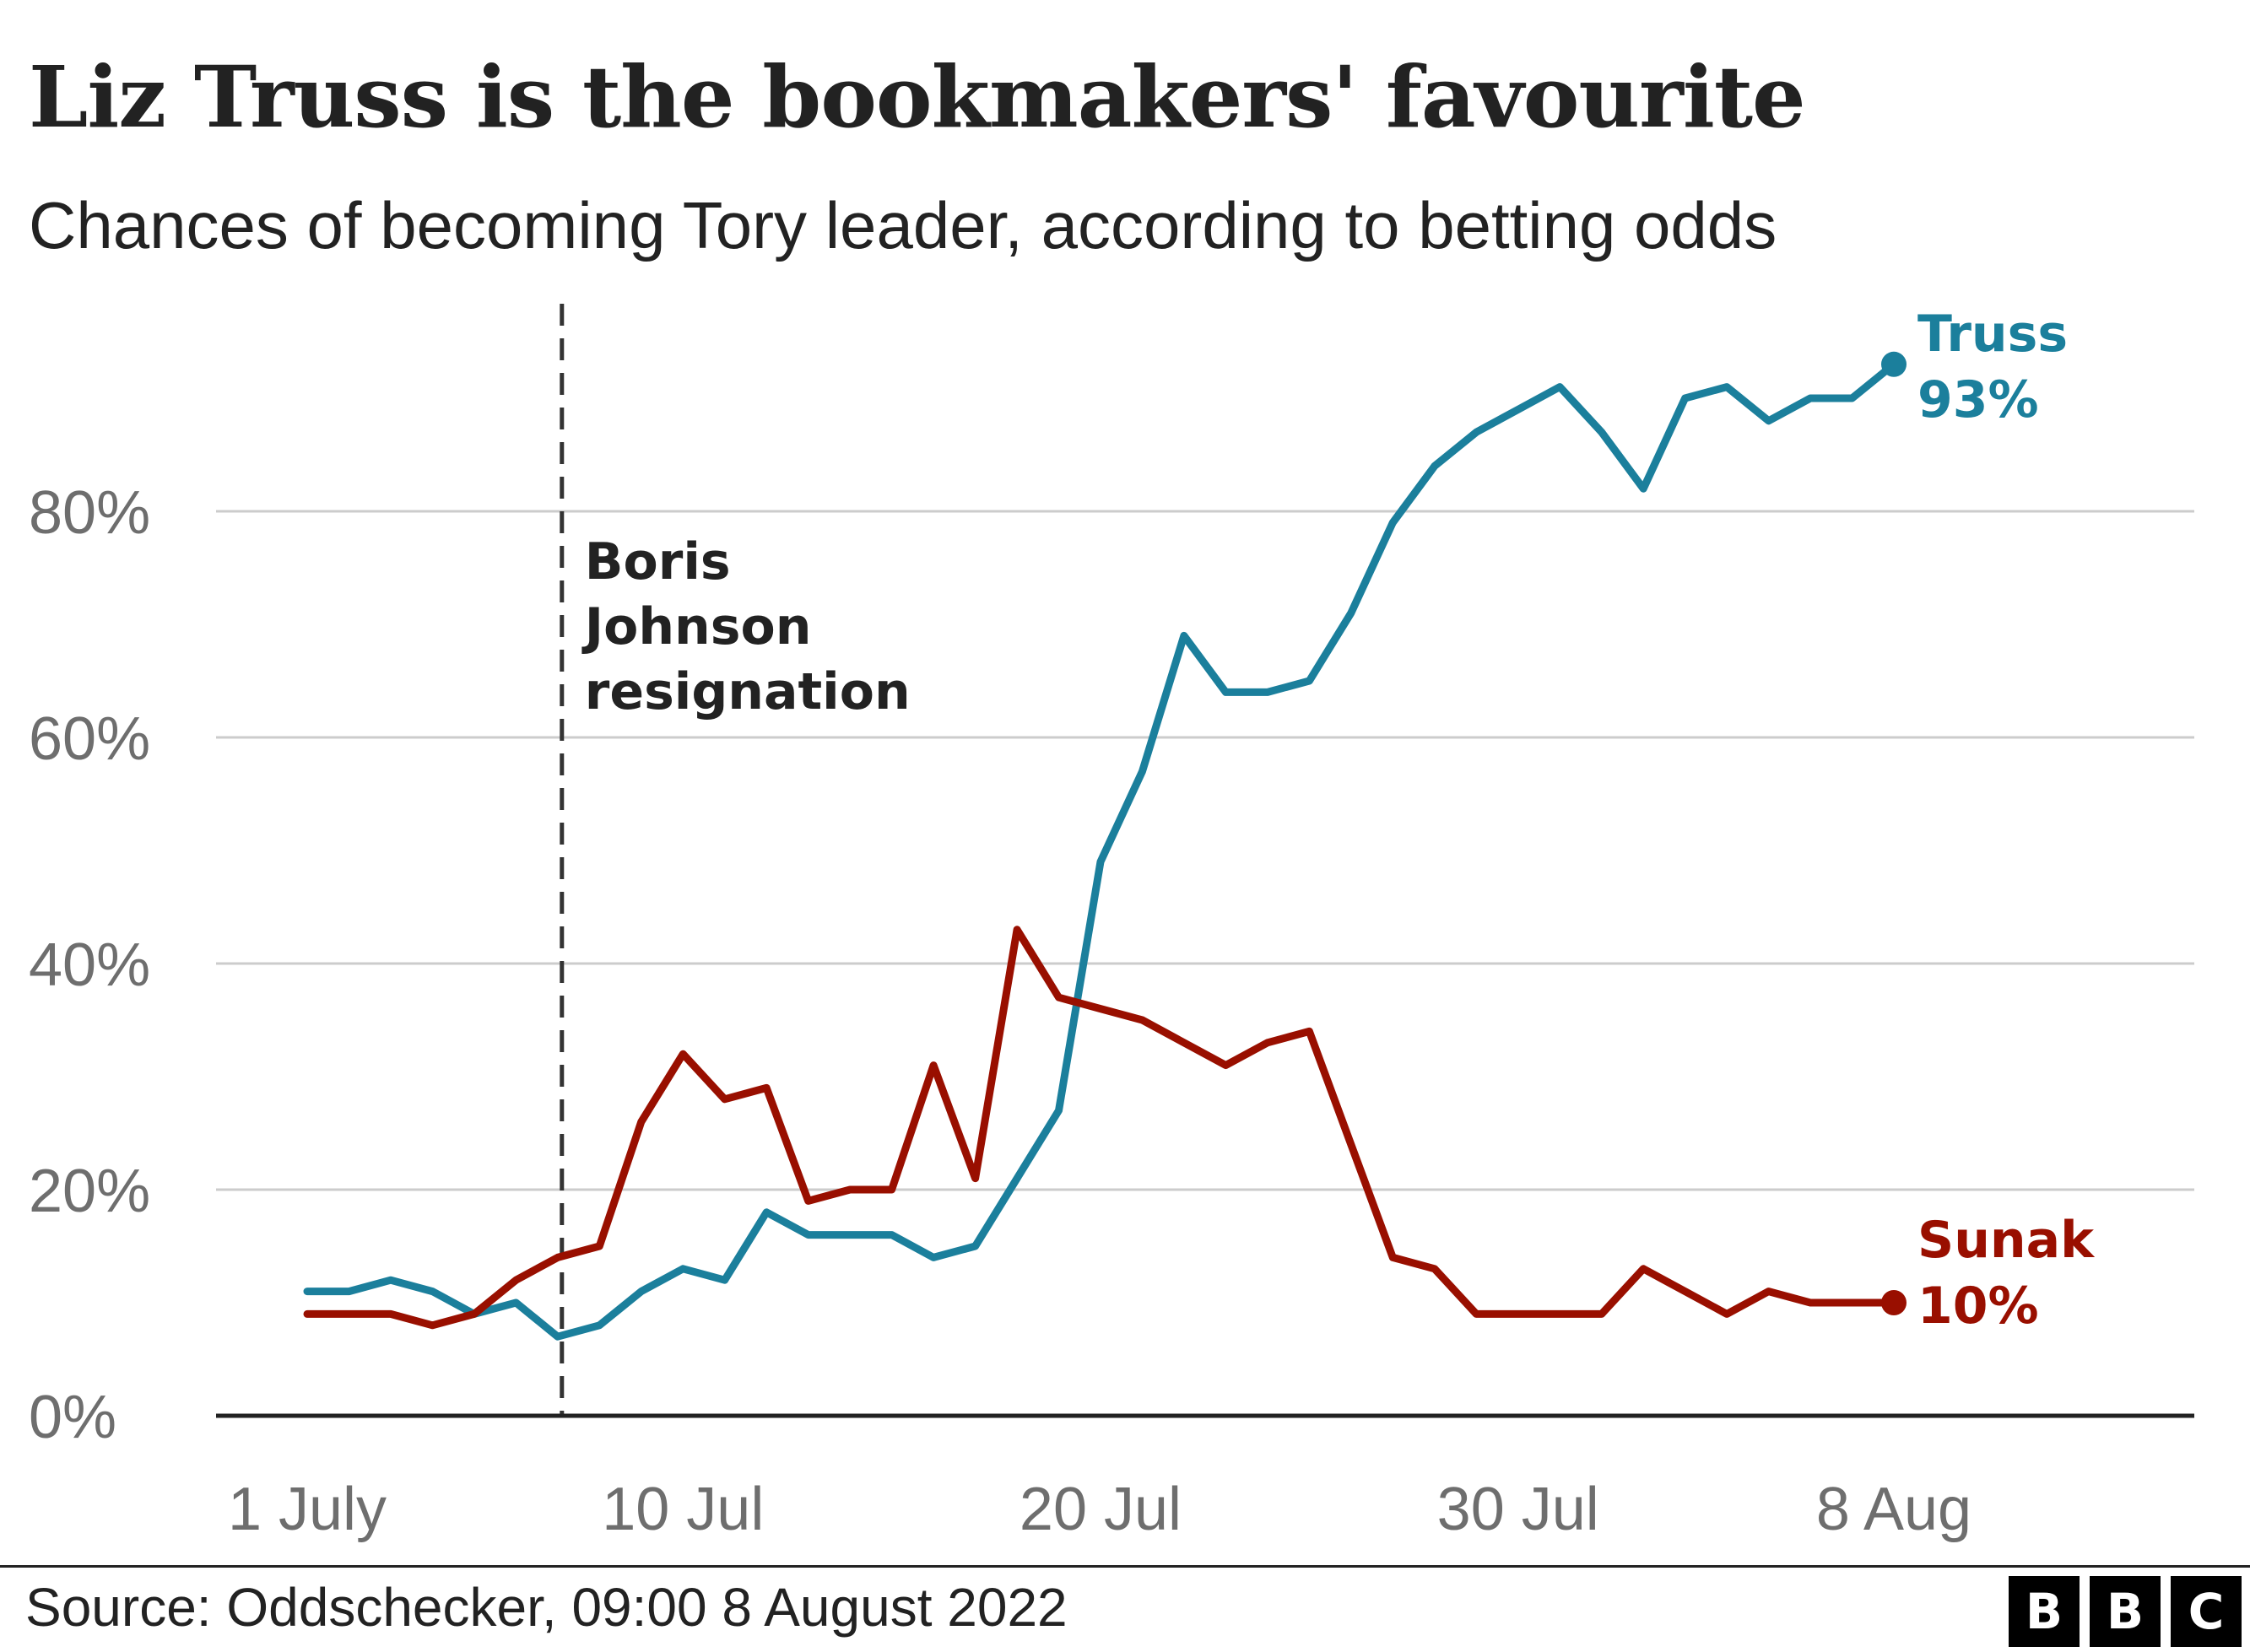 The image size is (2250, 1652). What do you see at coordinates (1125, 1566) in the screenshot?
I see `footer-divider` at bounding box center [1125, 1566].